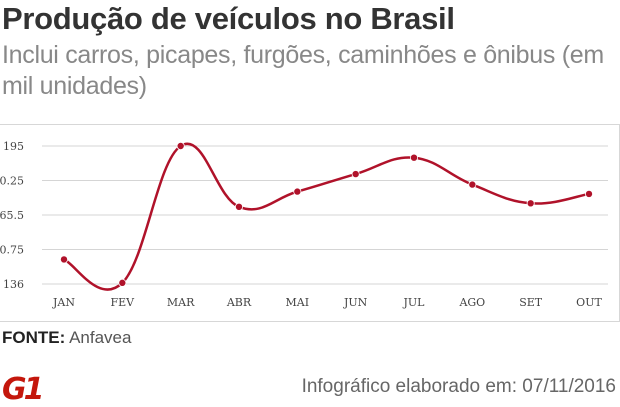 The width and height of the screenshot is (620, 407). Describe the element at coordinates (458, 386) in the screenshot. I see `credit-text: Infográfico elaborado em: 07/11/2016` at that location.